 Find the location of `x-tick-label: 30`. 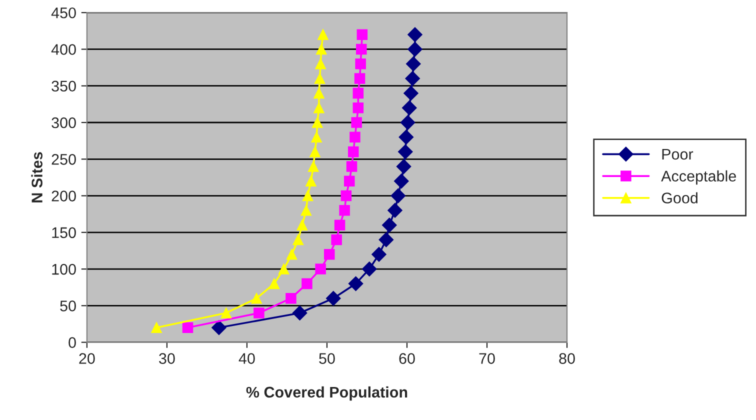

x-tick-label: 30 is located at coordinates (167, 358).